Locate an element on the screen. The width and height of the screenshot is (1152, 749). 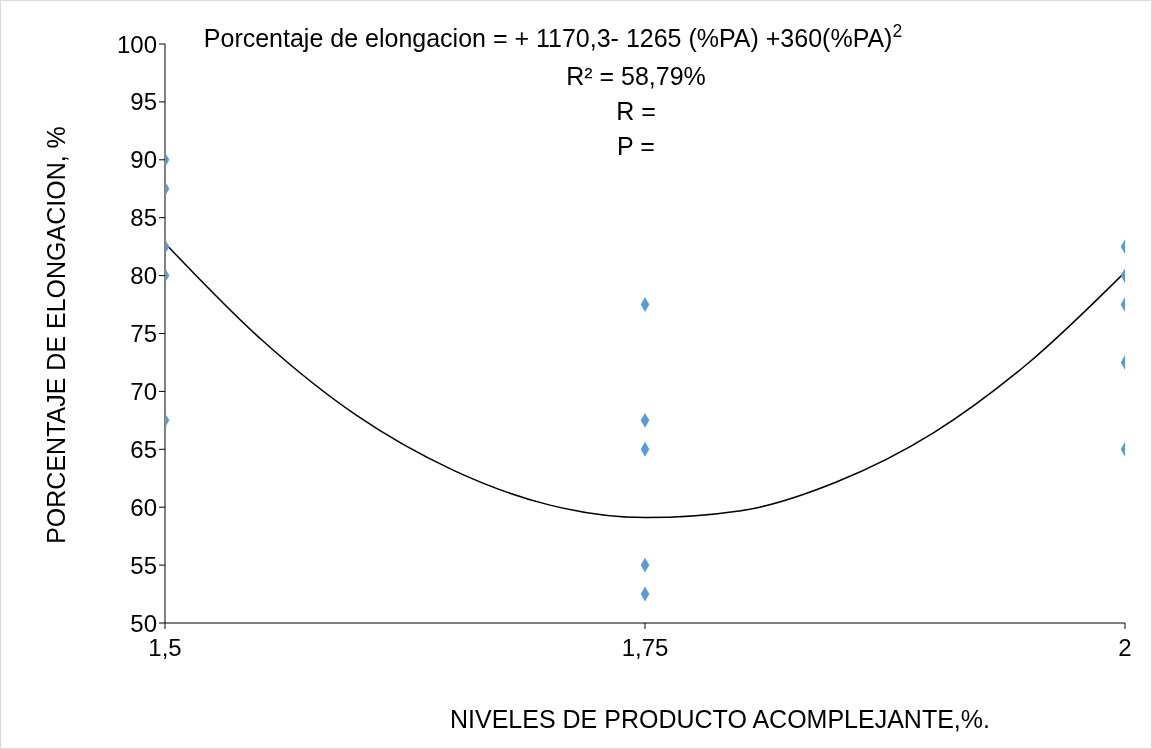
y-tick-label: 65 is located at coordinates (143, 449).